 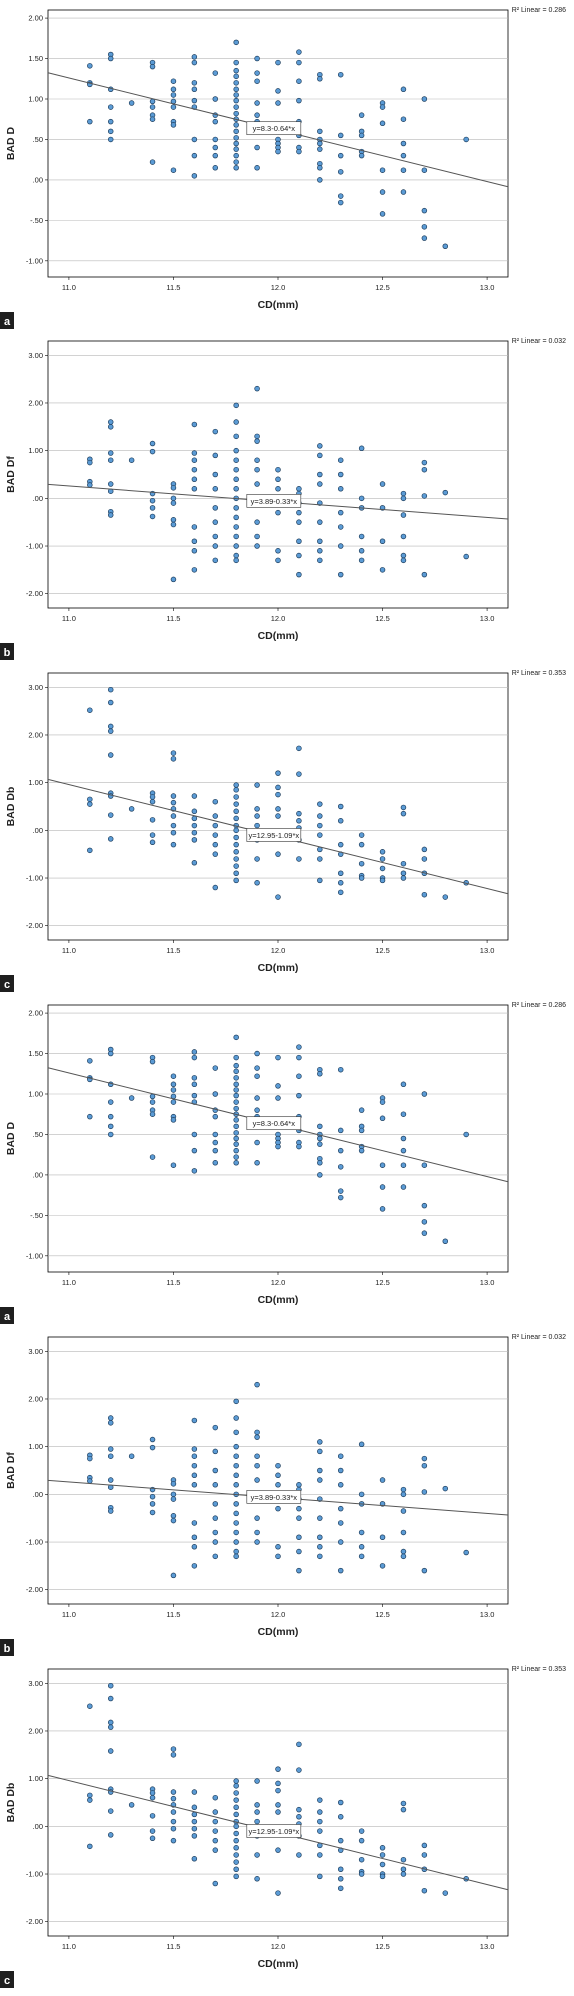 What do you see at coordinates (34, 593) in the screenshot?
I see `y-tick-label: -2.00` at bounding box center [34, 593].